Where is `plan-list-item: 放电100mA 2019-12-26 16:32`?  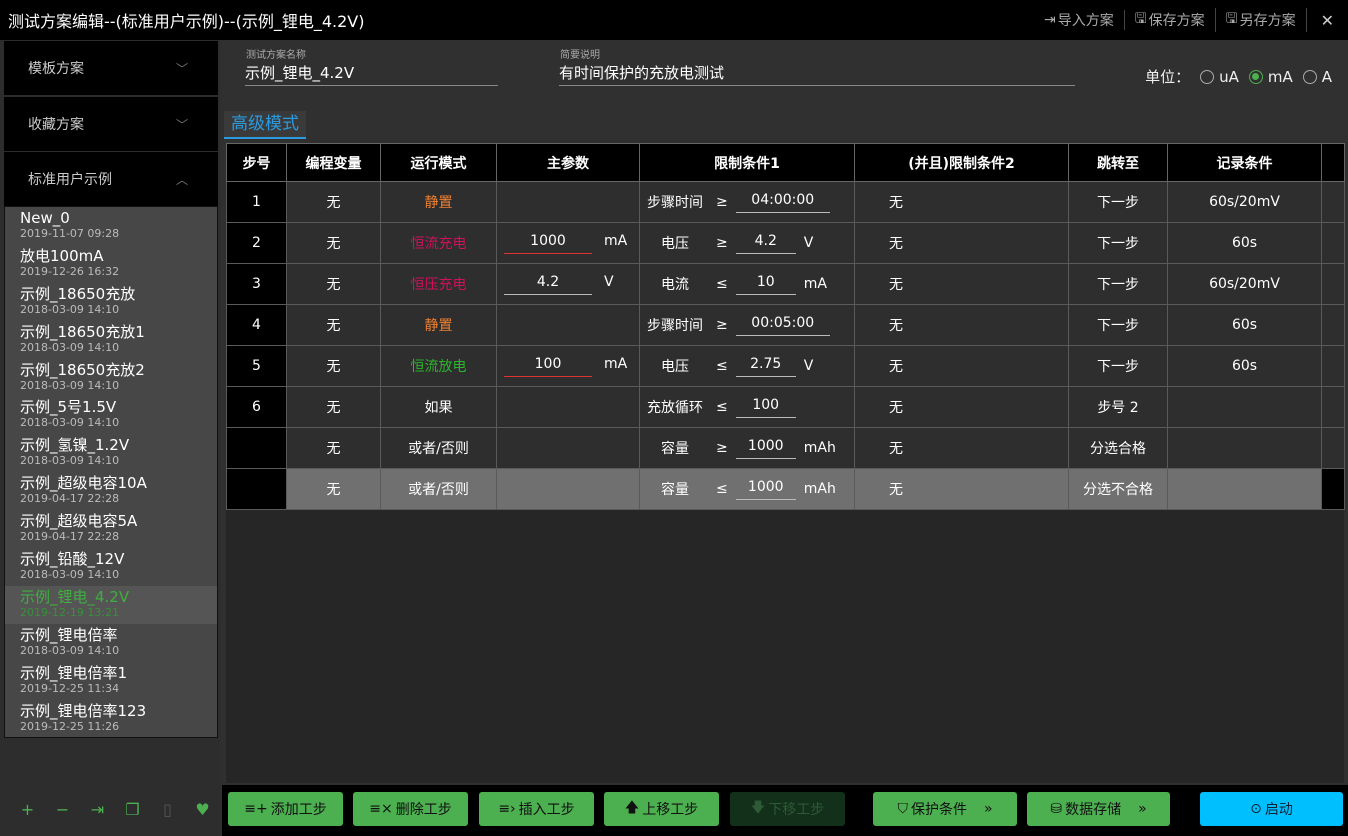
plan-list-item: 放电100mA 2019-12-26 16:32 is located at coordinates (111, 264).